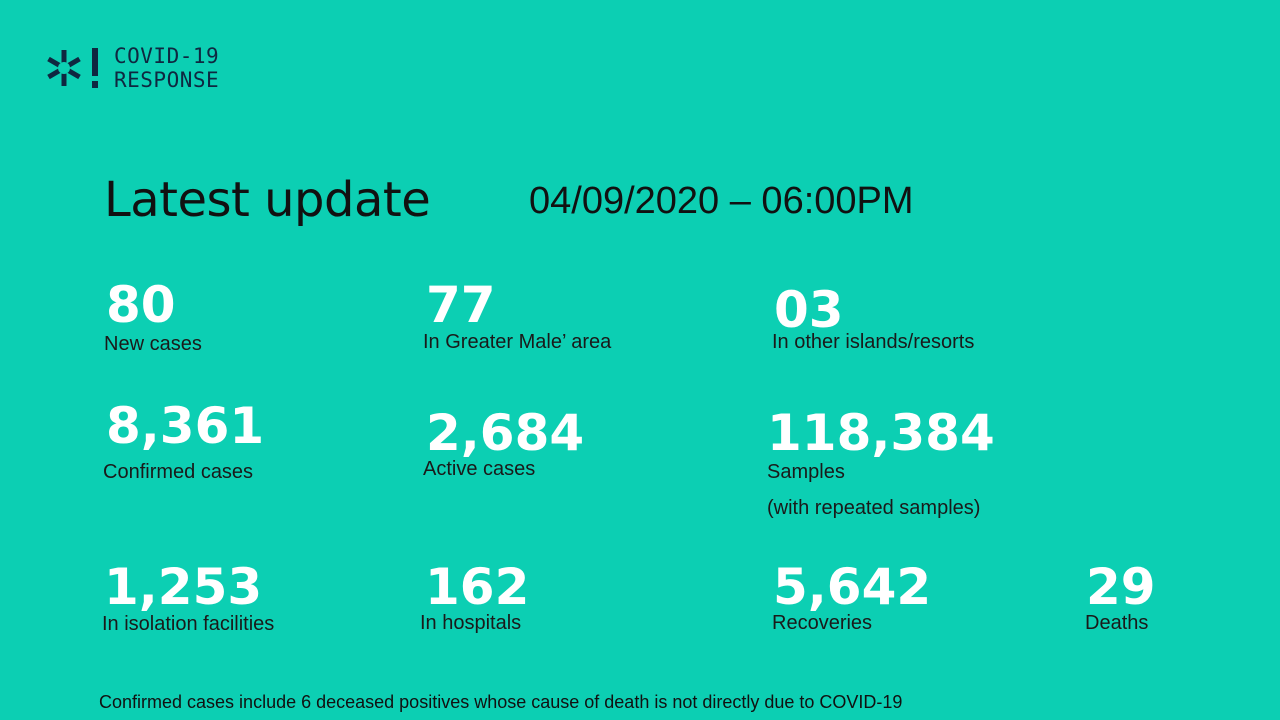  I want to click on other-islands-label: In other islands/resorts, so click(873, 342).